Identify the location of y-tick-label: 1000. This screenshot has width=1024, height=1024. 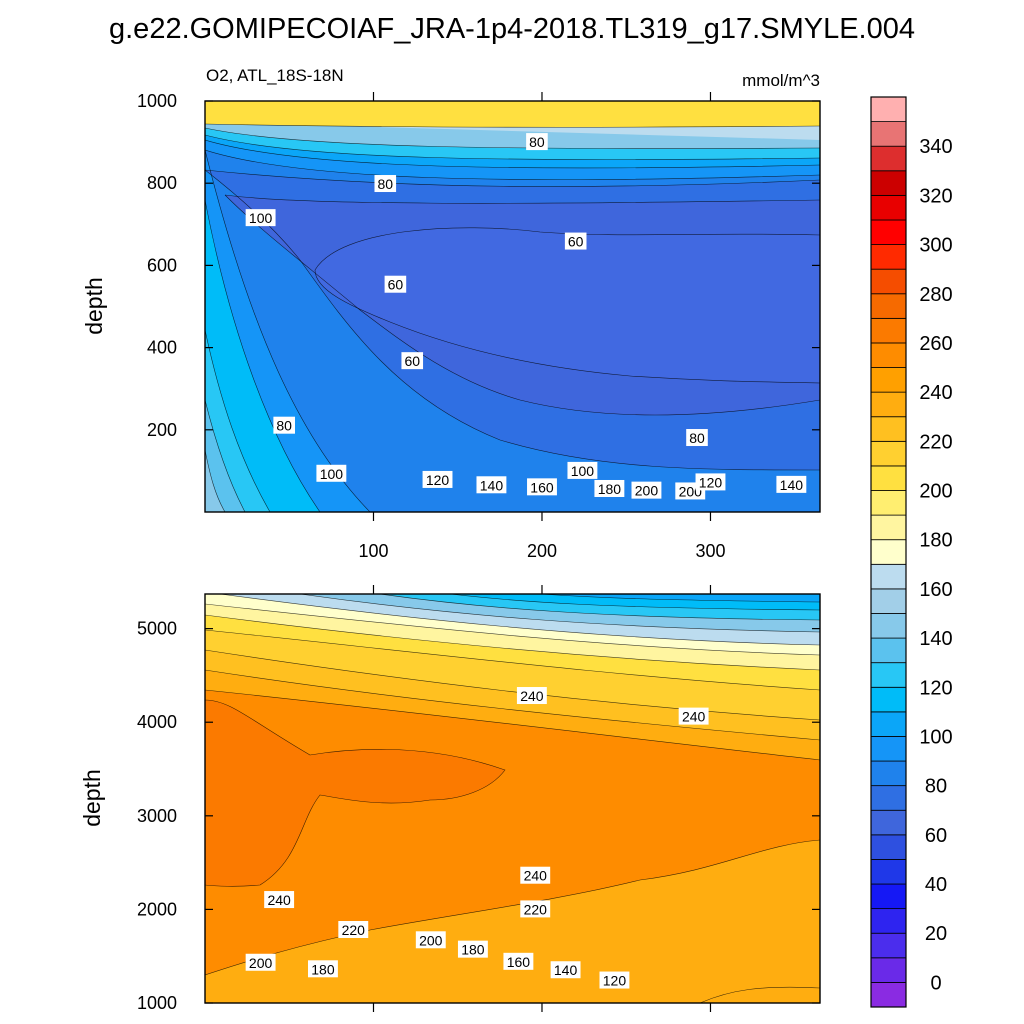
(157, 1003).